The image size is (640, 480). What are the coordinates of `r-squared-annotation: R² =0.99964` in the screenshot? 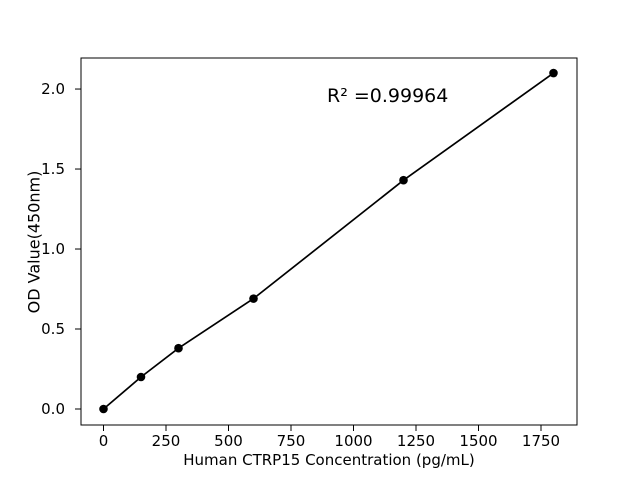 It's located at (388, 96).